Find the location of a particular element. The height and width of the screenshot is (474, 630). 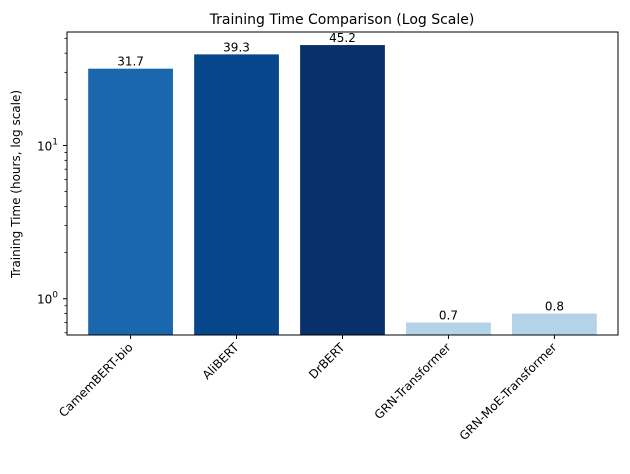

bar-value-label-1: 39.3 is located at coordinates (236, 47).